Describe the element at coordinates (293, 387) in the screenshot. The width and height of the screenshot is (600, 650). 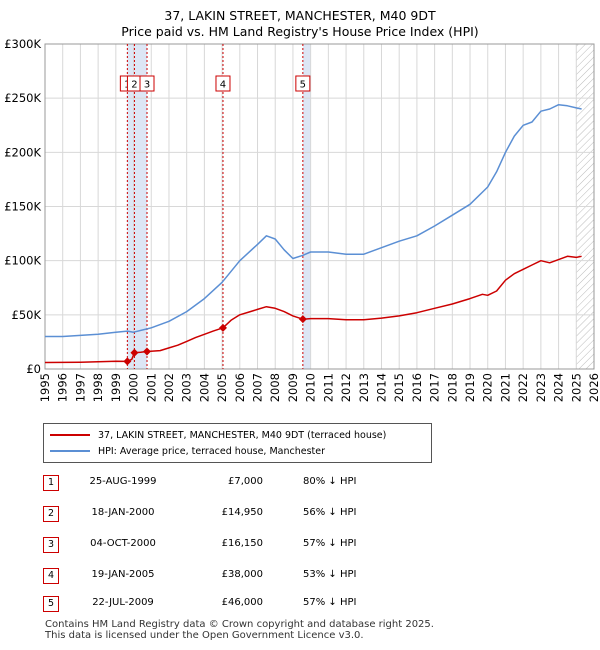
I see `x-tick-label: 2009` at that location.